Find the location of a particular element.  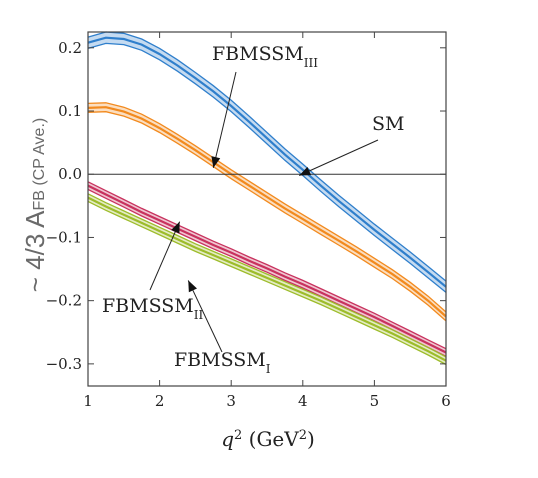

annotation-fbmssm-iii: FBMSSMIII is located at coordinates (264, 106).